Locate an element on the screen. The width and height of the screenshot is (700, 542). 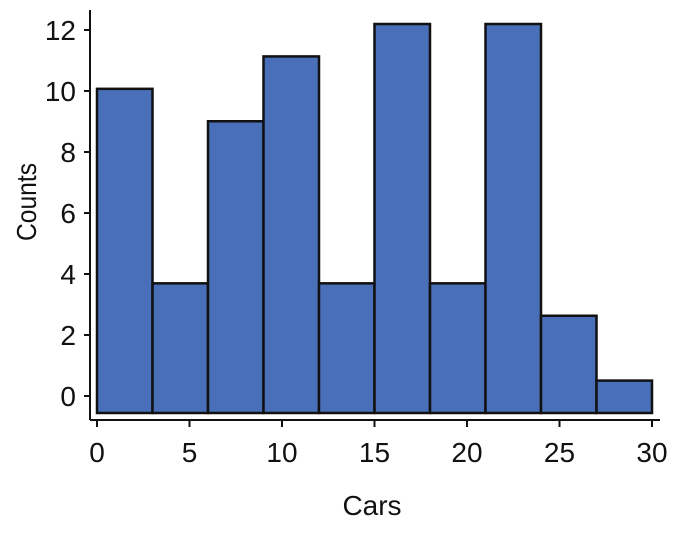
y-tick-label-3: 6 is located at coordinates (68, 213).